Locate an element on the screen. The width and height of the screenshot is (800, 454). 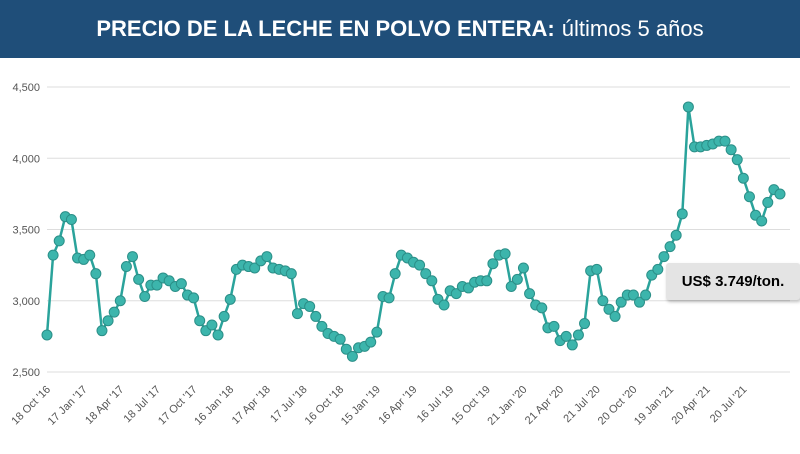
y-tick-label: 3,500 is located at coordinates (26, 231).